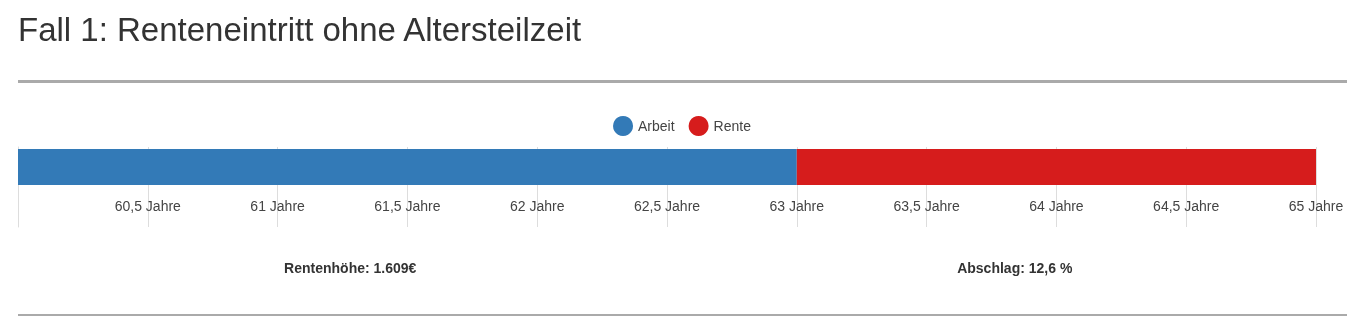  I want to click on text: Rentenhöhe: 1.609€, so click(350, 268).